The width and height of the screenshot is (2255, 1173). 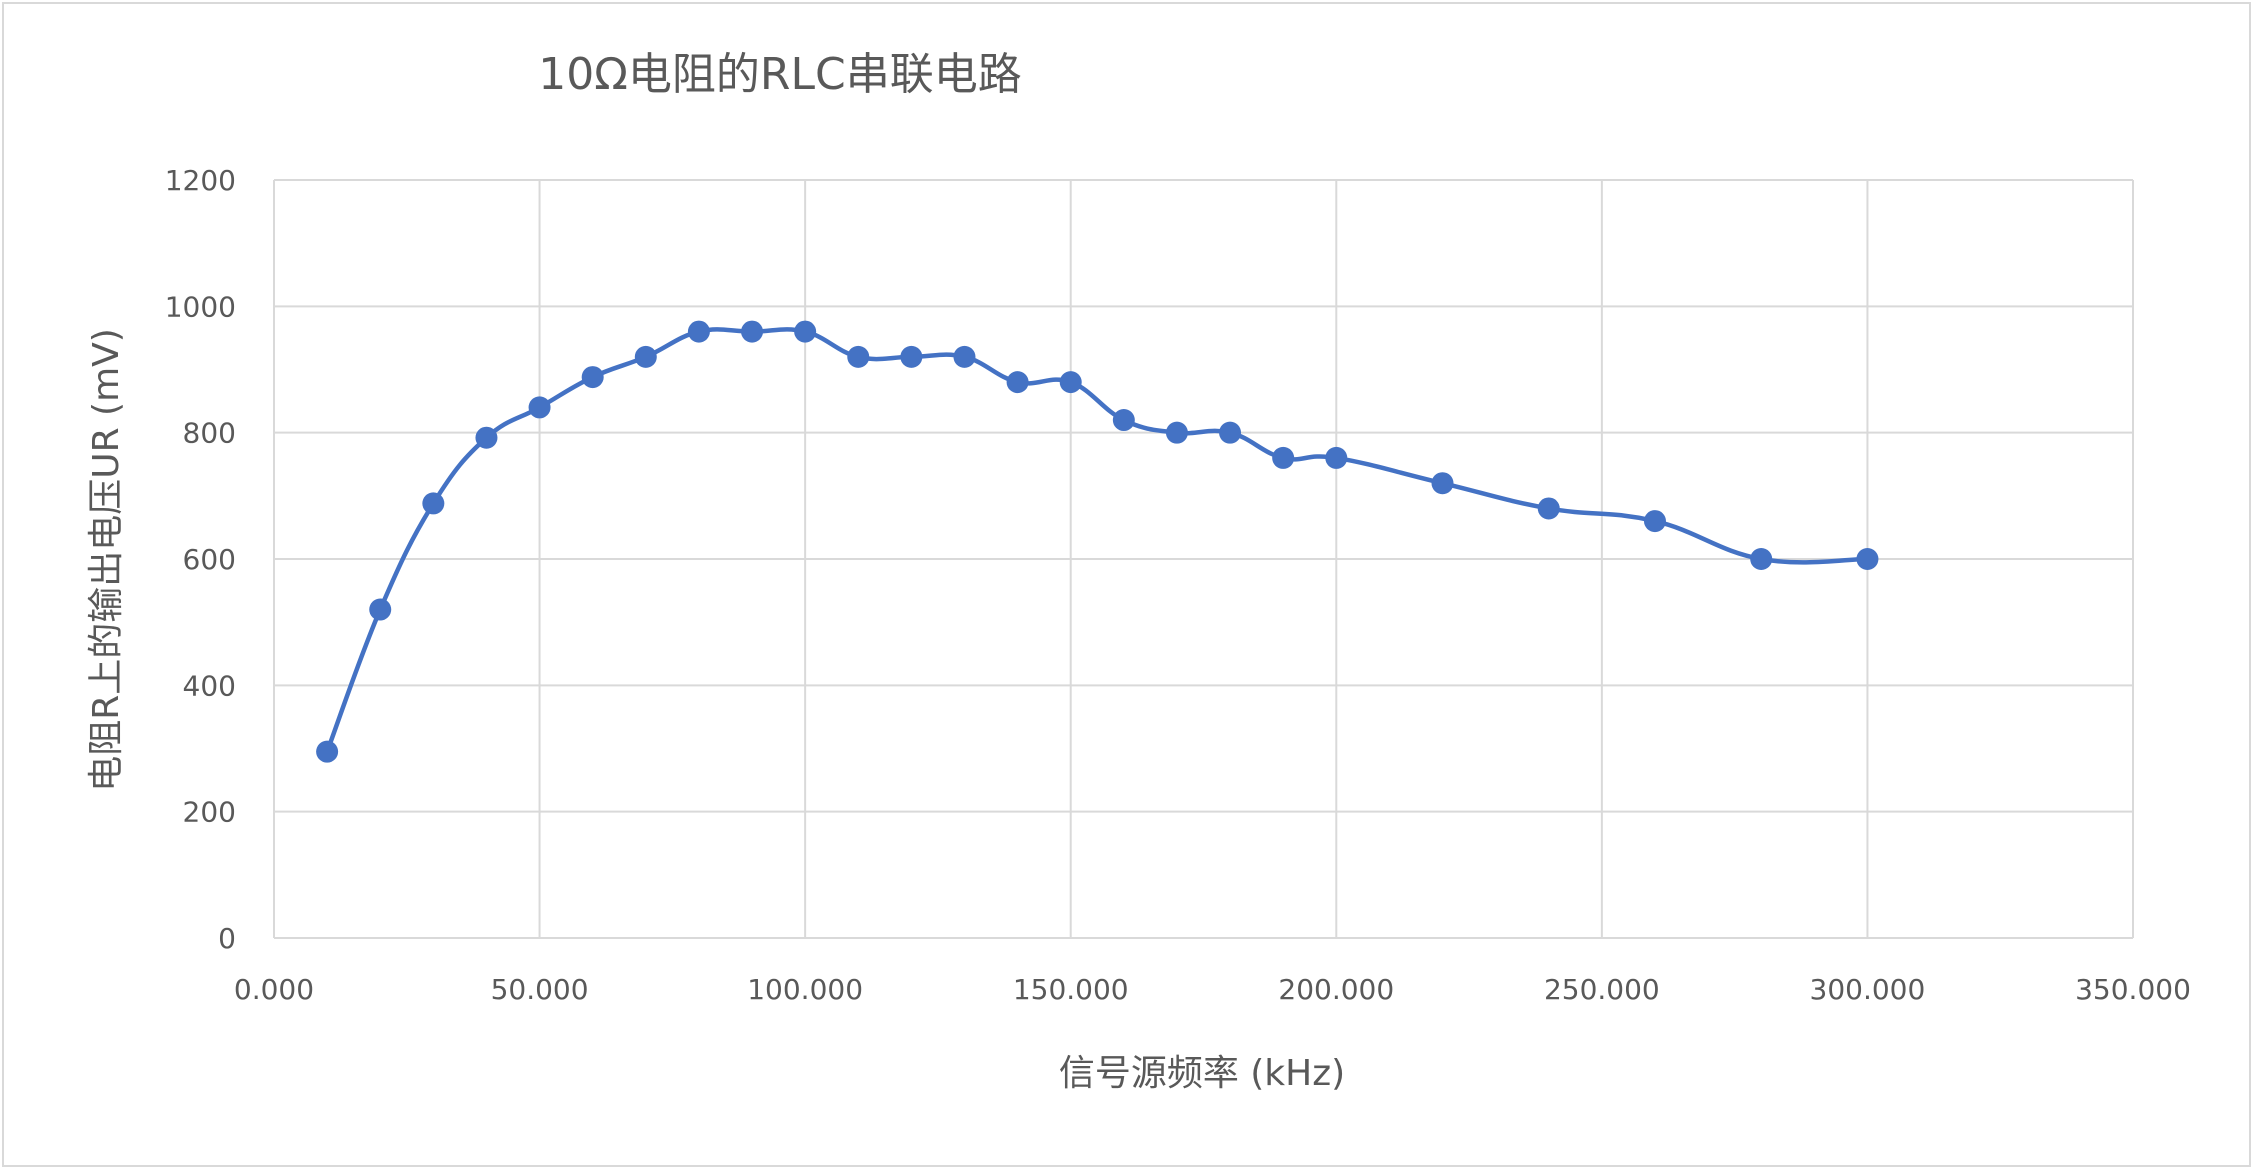 I want to click on y-tick-label: 1200, so click(x=200, y=180).